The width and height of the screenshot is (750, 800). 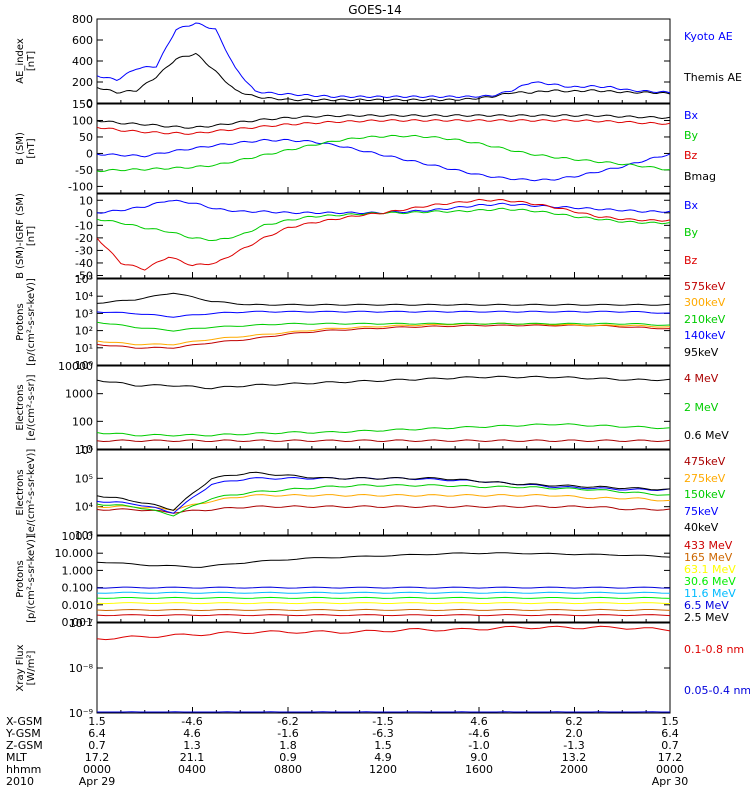 I want to click on ephemeris-row-label: MLT, so click(x=16, y=757).